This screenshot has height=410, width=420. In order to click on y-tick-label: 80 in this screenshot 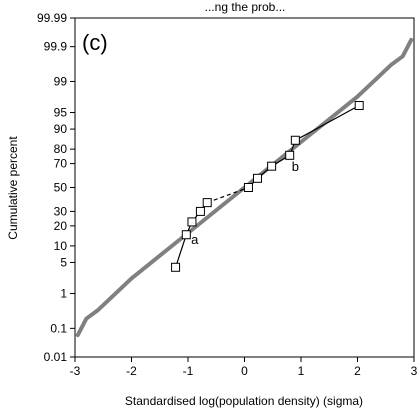, I will do `click(61, 149)`.